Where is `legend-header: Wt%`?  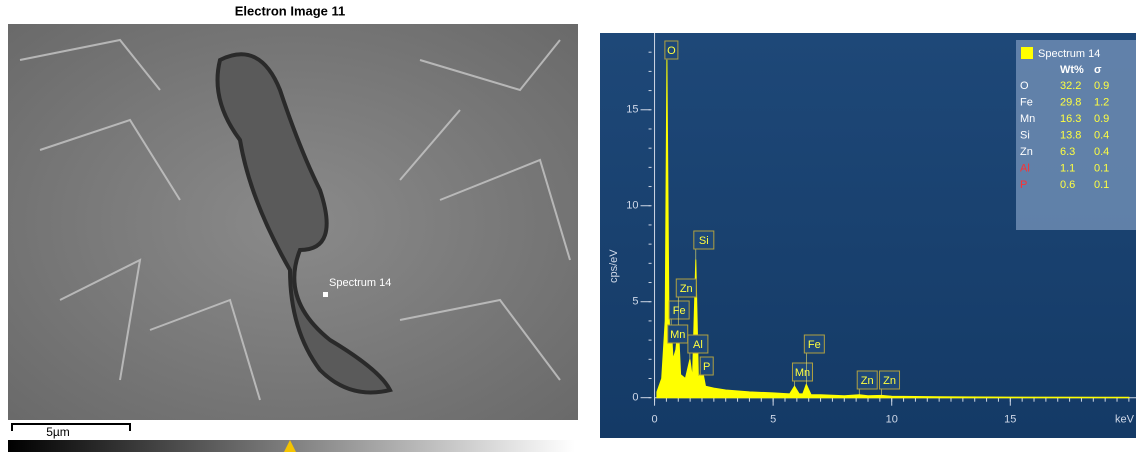 legend-header: Wt% is located at coordinates (1072, 70).